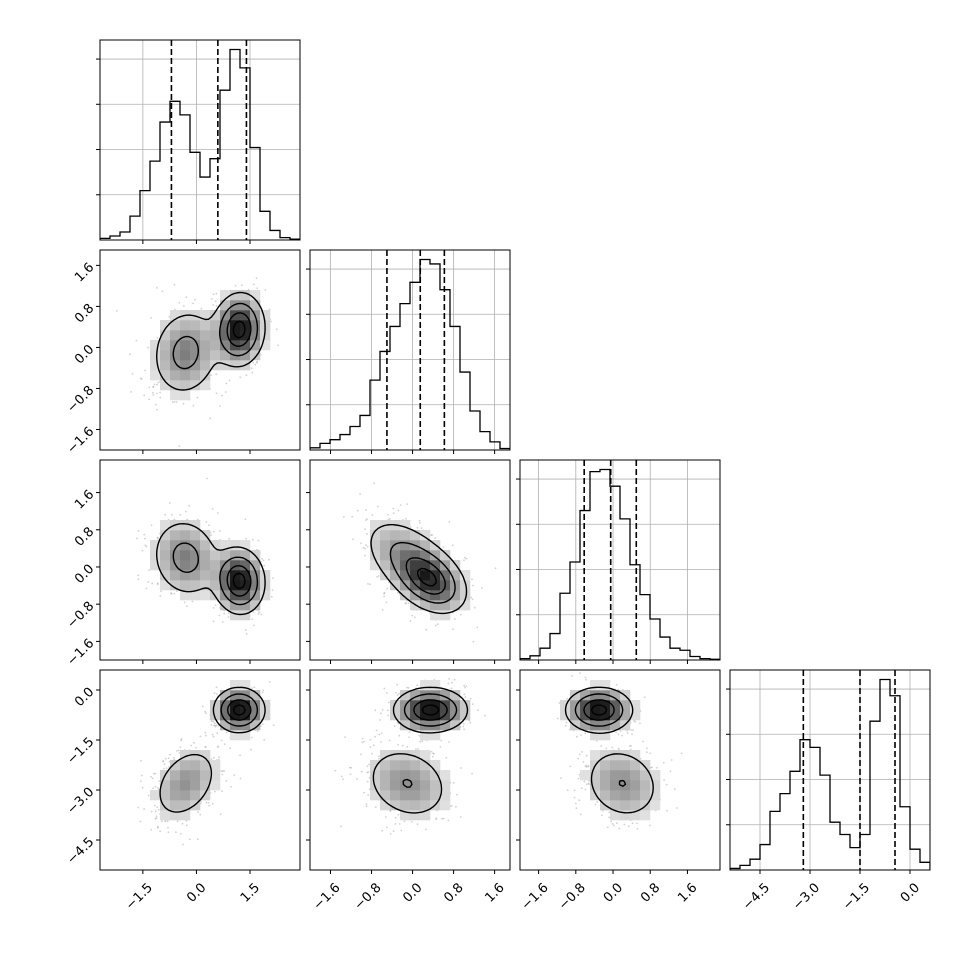  I want to click on panel-content-p2-vs-p1, so click(420, 562).